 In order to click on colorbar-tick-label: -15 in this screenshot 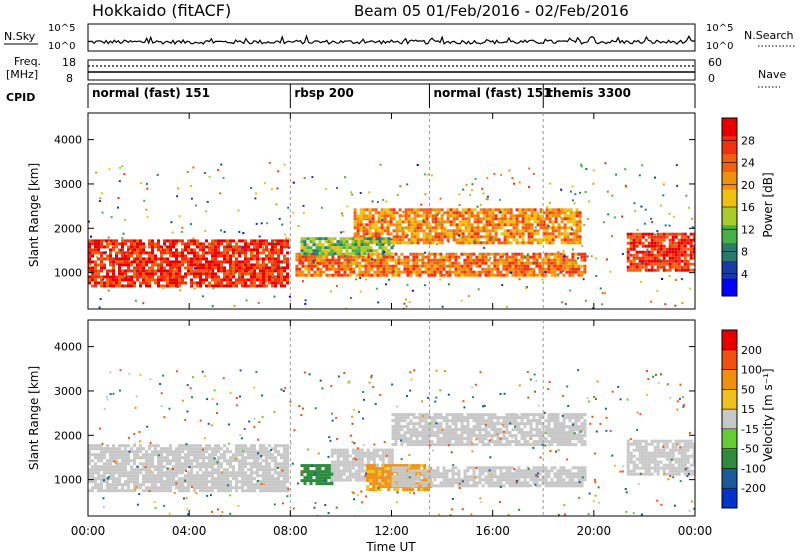, I will do `click(750, 429)`.